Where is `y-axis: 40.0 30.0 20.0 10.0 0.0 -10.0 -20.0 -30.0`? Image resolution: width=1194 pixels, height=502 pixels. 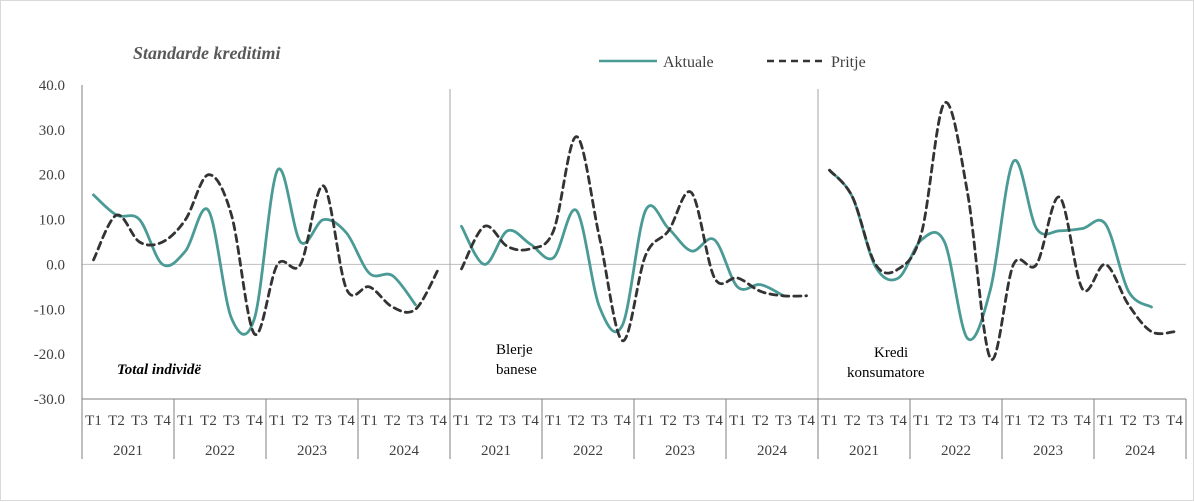
y-axis: 40.0 30.0 20.0 10.0 0.0 -10.0 -20.0 -30.0 is located at coordinates (49, 243).